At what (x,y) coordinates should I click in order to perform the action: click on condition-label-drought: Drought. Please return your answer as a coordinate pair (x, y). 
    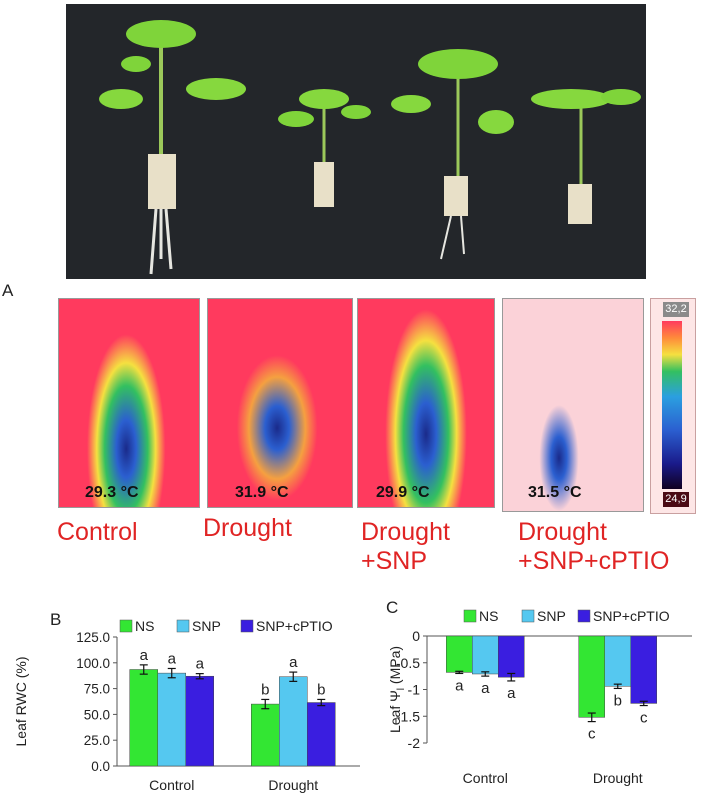
    Looking at the image, I should click on (247, 528).